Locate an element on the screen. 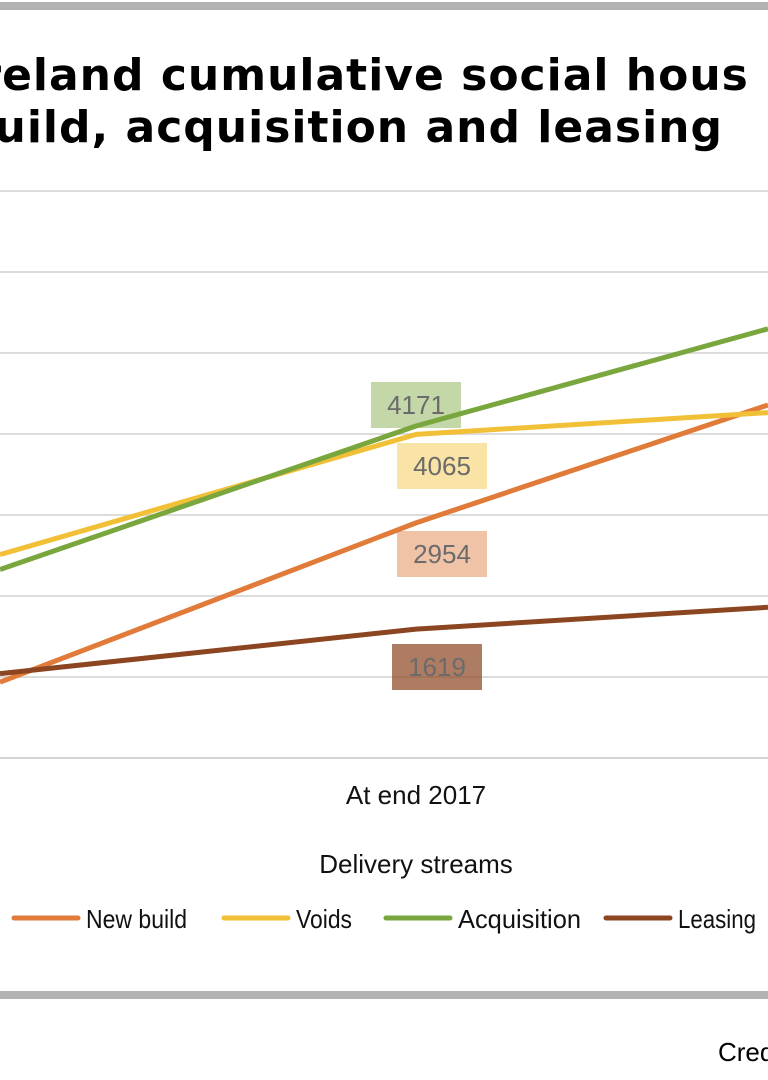  data-label-box-acquisition is located at coordinates (416, 405).